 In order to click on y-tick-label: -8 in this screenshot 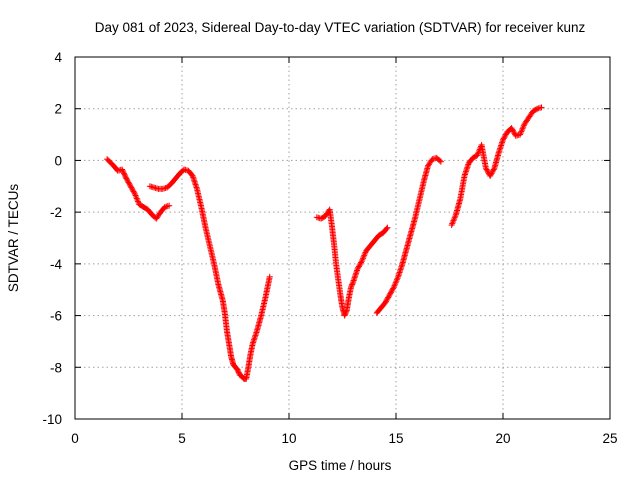, I will do `click(56, 367)`.